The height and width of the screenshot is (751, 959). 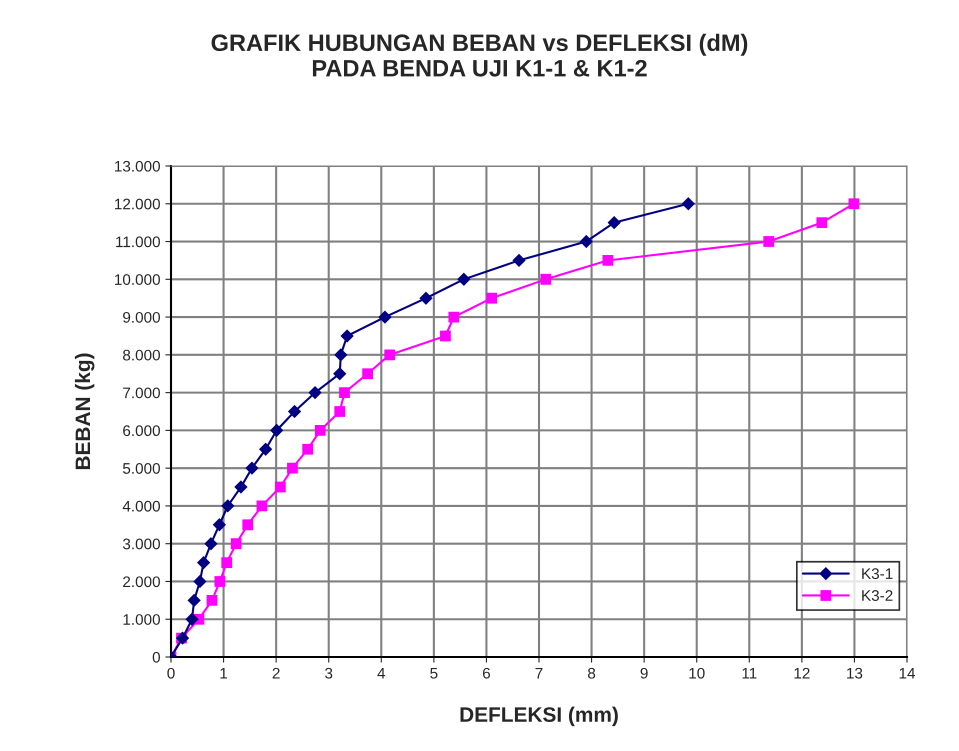 I want to click on x-tick-label: 5, so click(x=434, y=673).